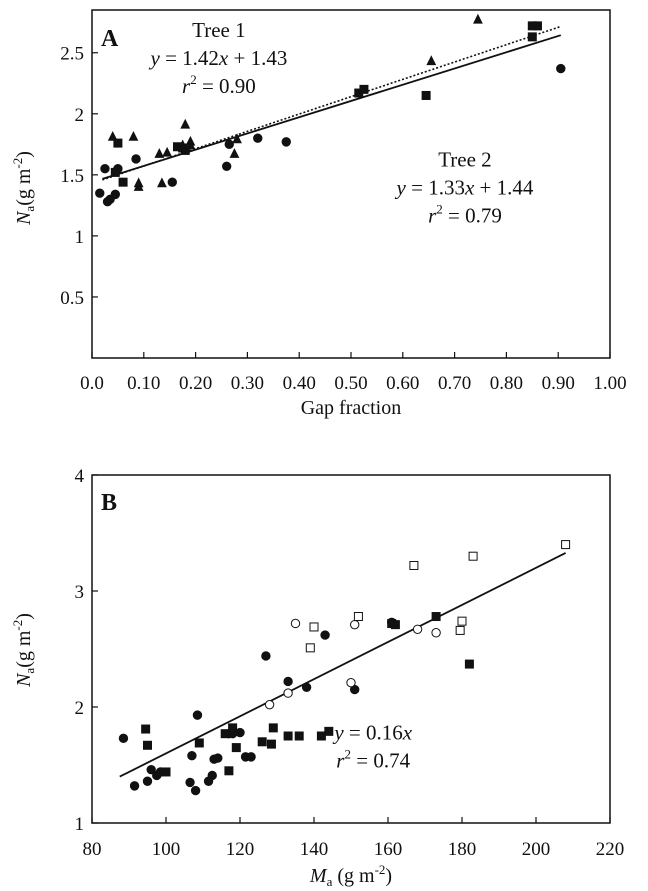 This screenshot has height=891, width=648. What do you see at coordinates (240, 849) in the screenshot?
I see `x-tick-label: 120` at bounding box center [240, 849].